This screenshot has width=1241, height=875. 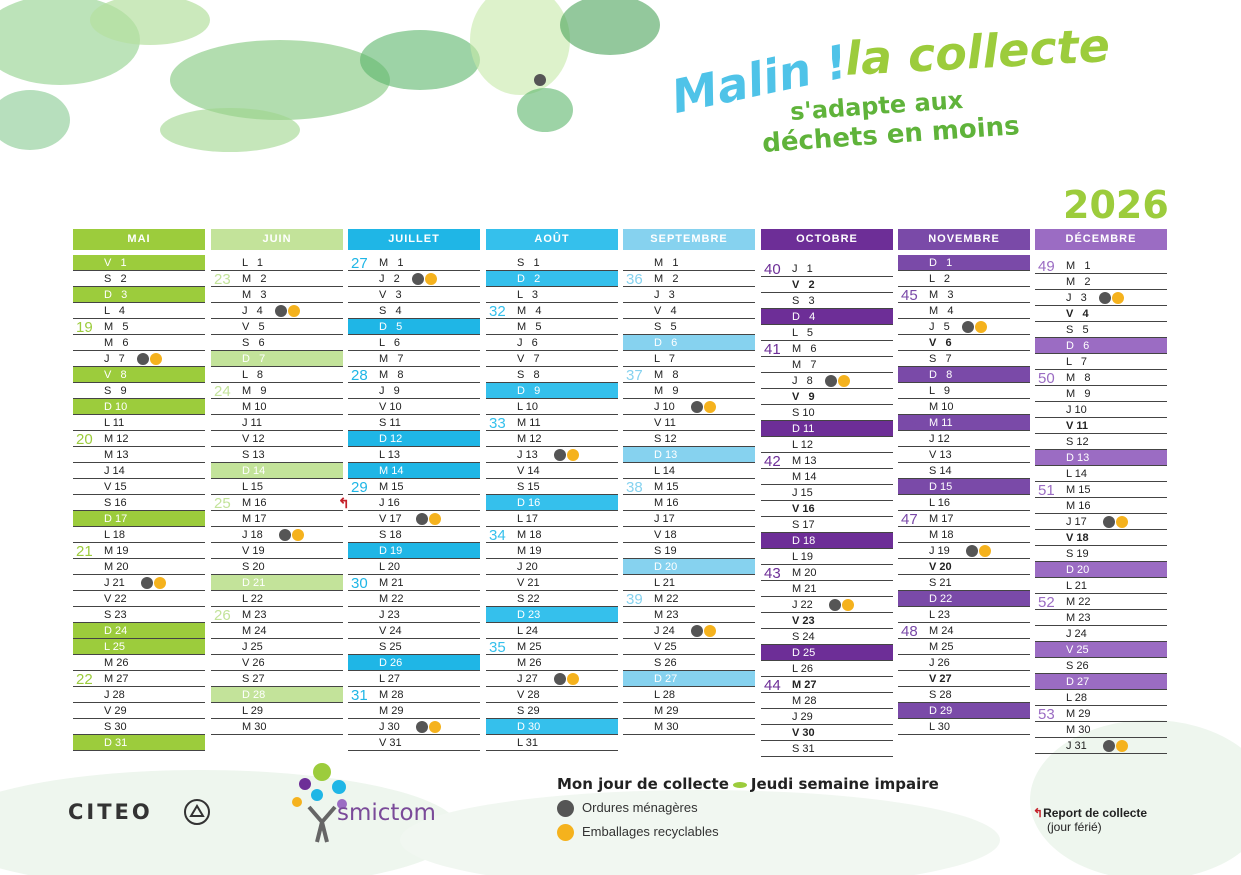 What do you see at coordinates (964, 239) in the screenshot?
I see `month-header: NOVEMBRE` at bounding box center [964, 239].